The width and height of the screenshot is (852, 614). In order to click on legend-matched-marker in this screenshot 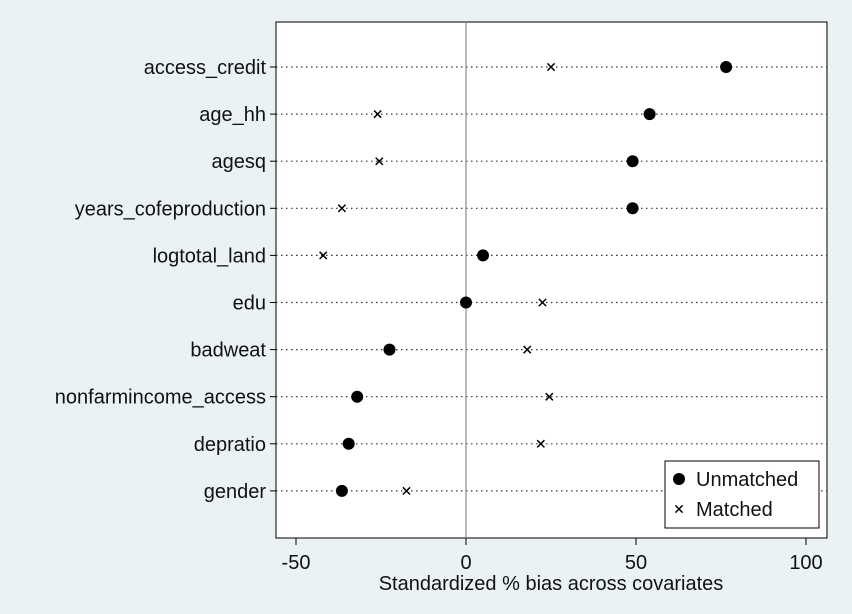, I will do `click(679, 509)`.